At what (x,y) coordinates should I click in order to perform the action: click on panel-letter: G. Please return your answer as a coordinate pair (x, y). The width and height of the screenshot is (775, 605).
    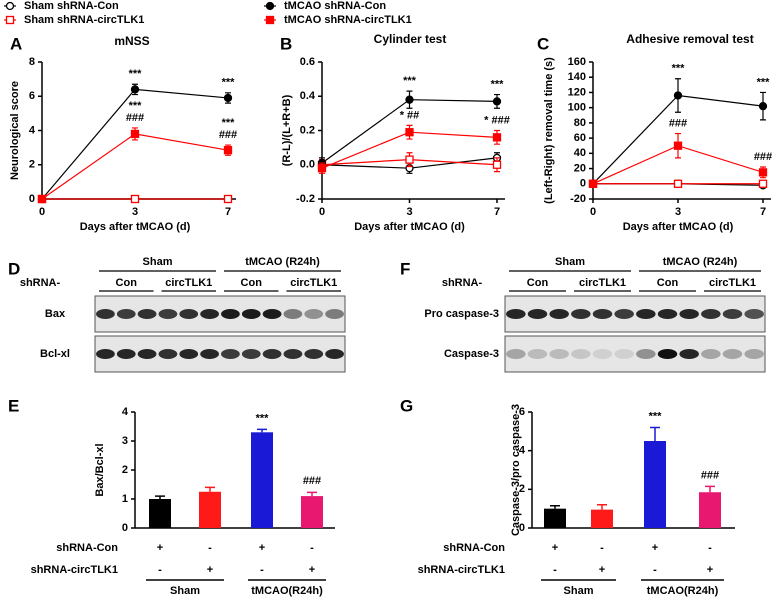
    Looking at the image, I should click on (406, 405).